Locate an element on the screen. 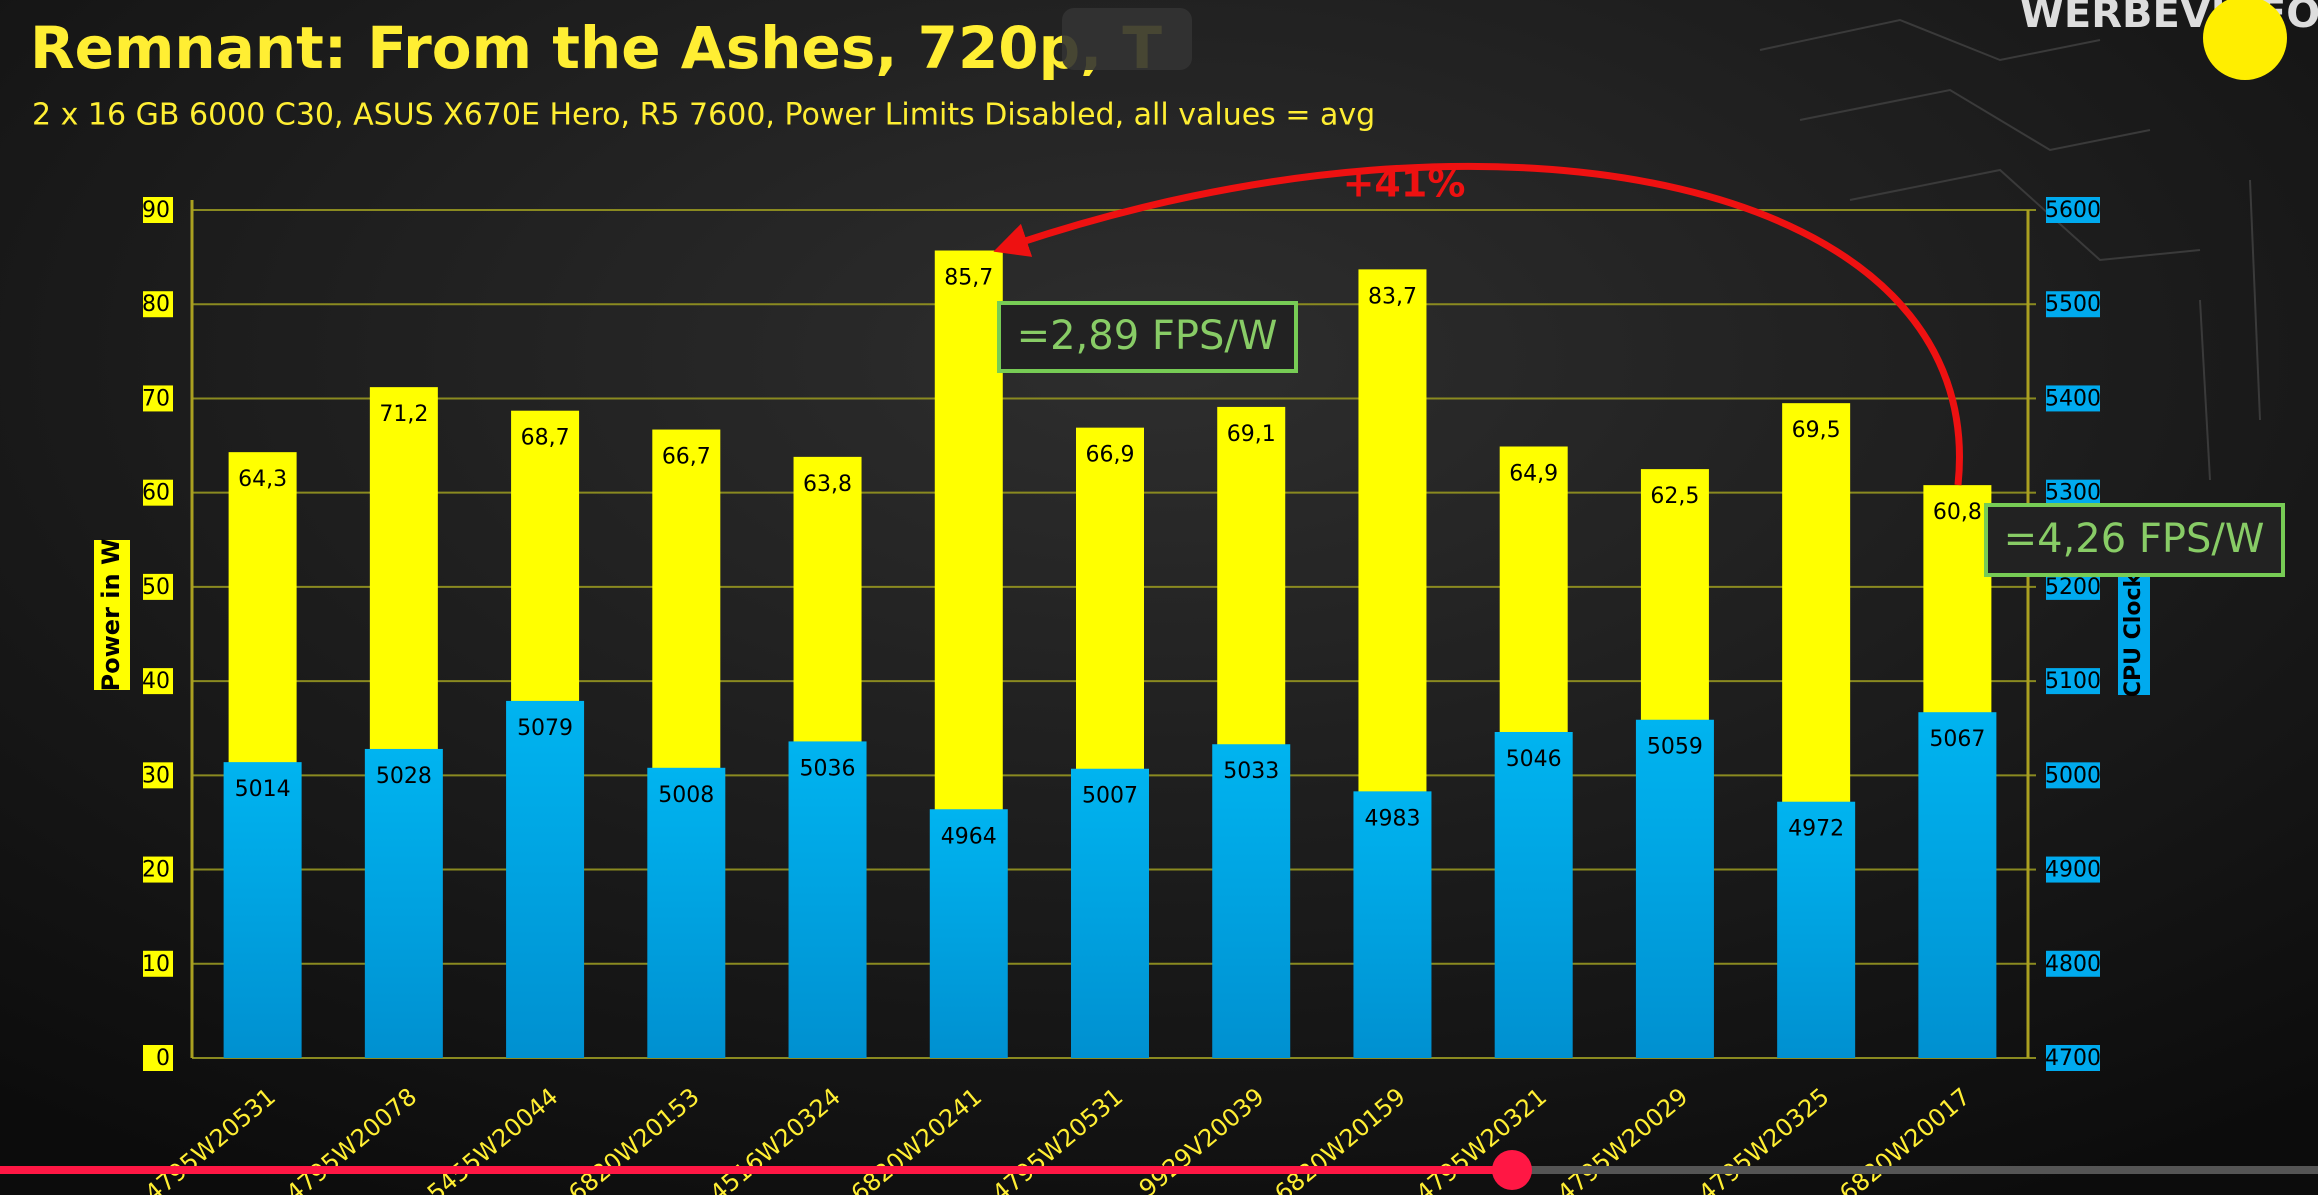 The width and height of the screenshot is (2318, 1195). value-label-clock: 4964 is located at coordinates (969, 836).